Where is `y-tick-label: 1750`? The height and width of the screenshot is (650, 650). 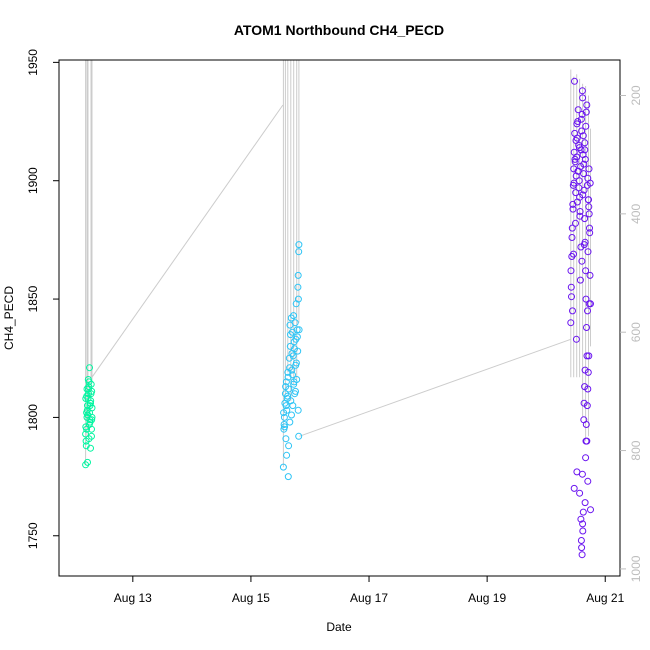 y-tick-label: 1750 is located at coordinates (33, 535).